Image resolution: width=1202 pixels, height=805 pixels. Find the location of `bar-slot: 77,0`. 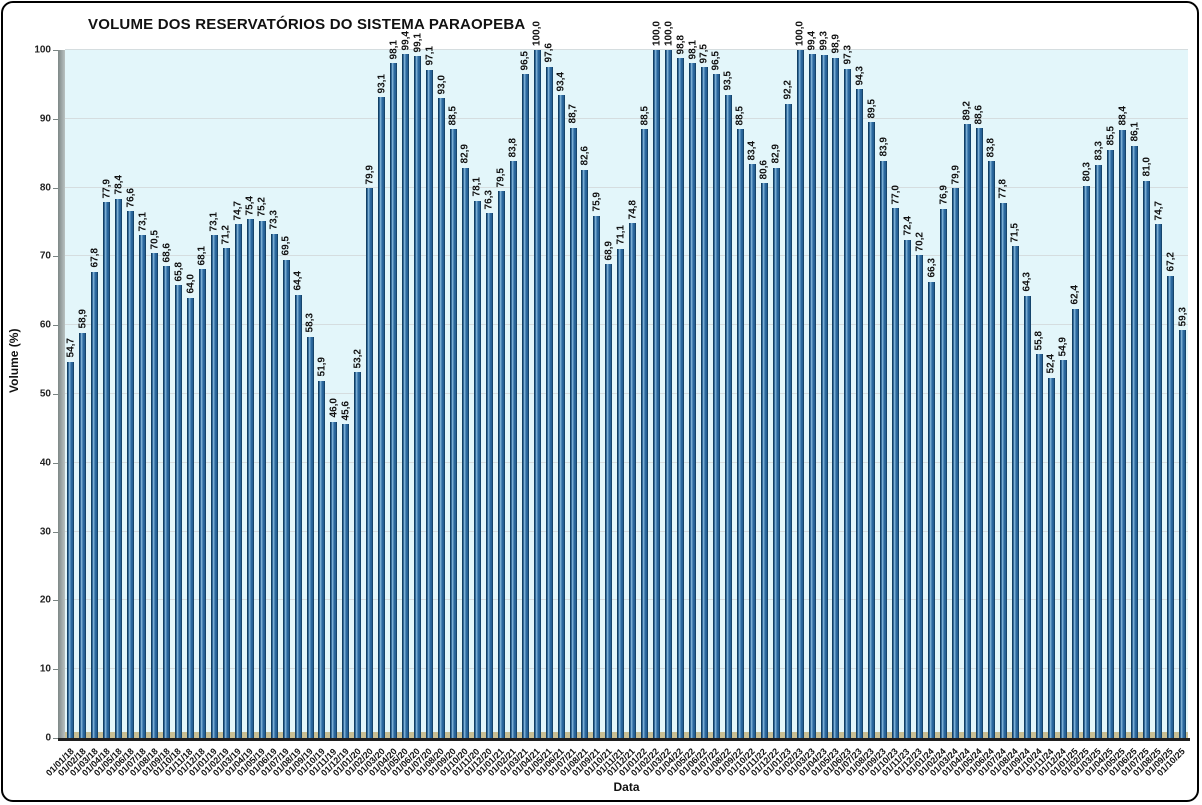

bar-slot: 77,0 is located at coordinates (896, 394).